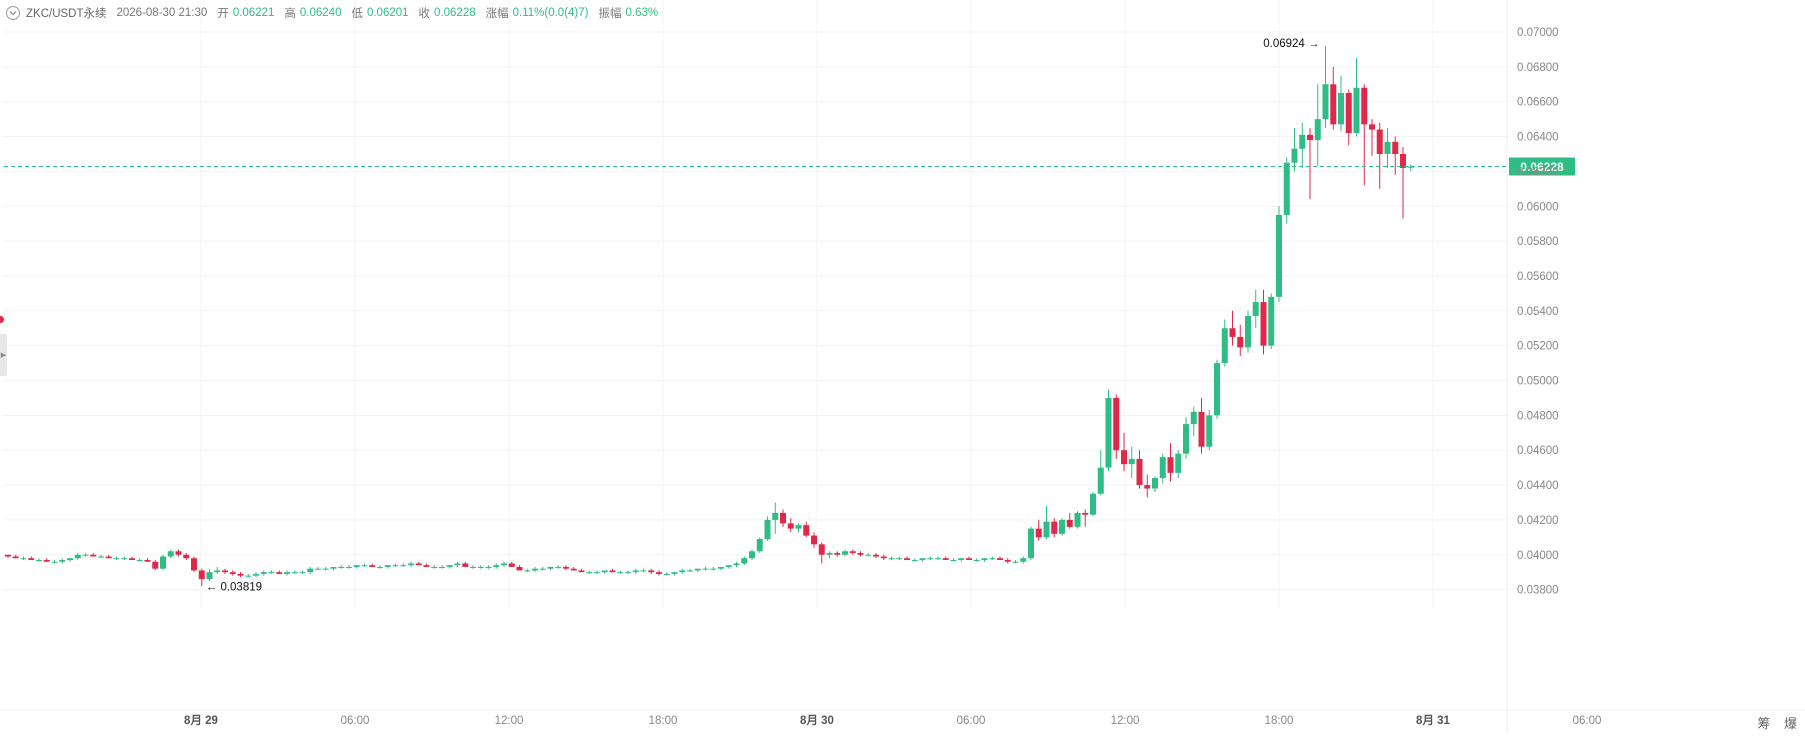 The width and height of the screenshot is (1805, 739). Describe the element at coordinates (1538, 521) in the screenshot. I see `y-tick-label: 0.04200` at that location.